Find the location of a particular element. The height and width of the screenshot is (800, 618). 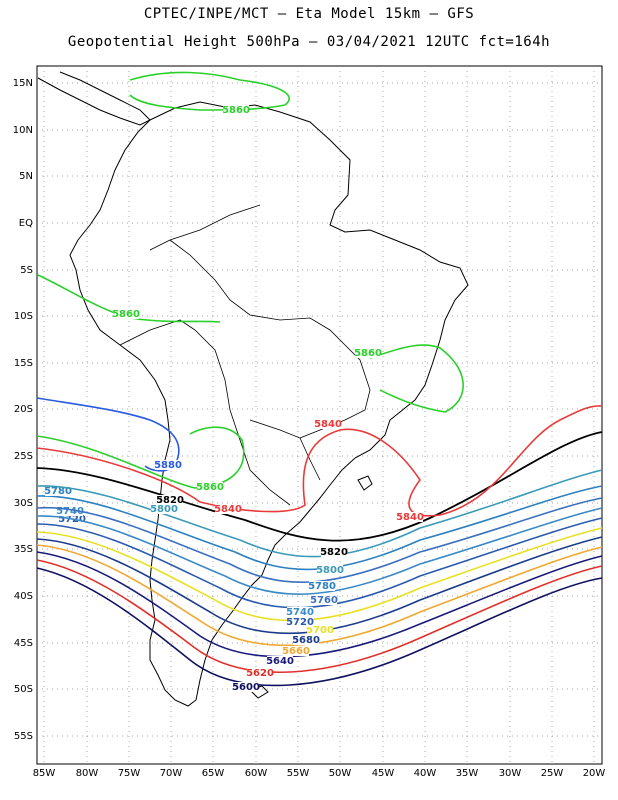

lat-tick-label: 10S is located at coordinates (23, 316).